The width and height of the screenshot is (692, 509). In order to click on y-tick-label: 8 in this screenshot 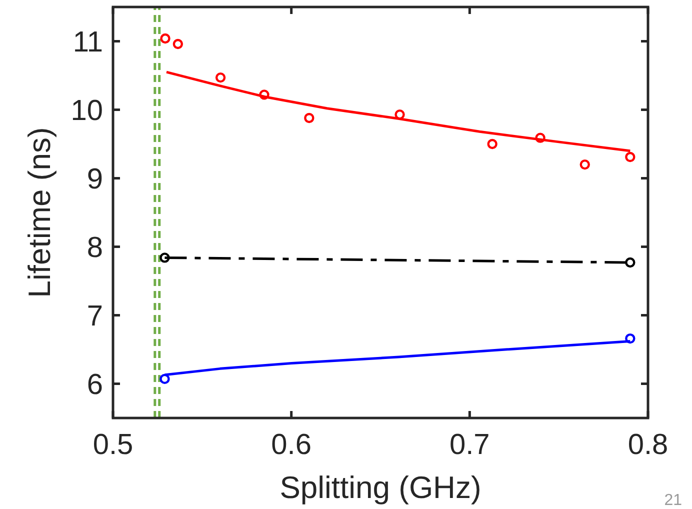, I will do `click(94, 248)`.